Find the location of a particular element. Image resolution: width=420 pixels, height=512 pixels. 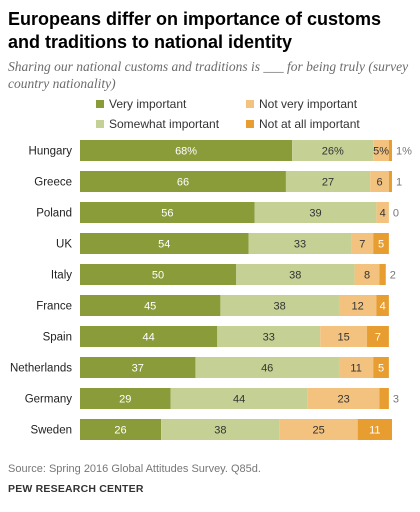

data-label-italy-not-very-important: 8 is located at coordinates (367, 276).